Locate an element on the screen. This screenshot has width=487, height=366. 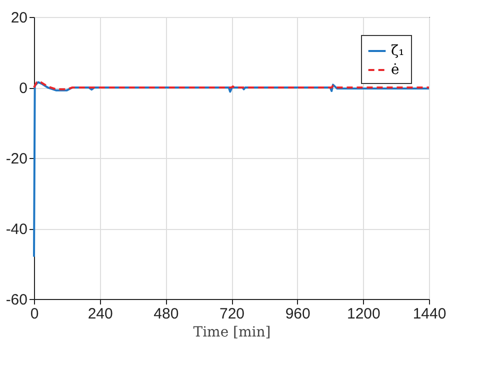
y-tick-label: 0 is located at coordinates (23, 88).